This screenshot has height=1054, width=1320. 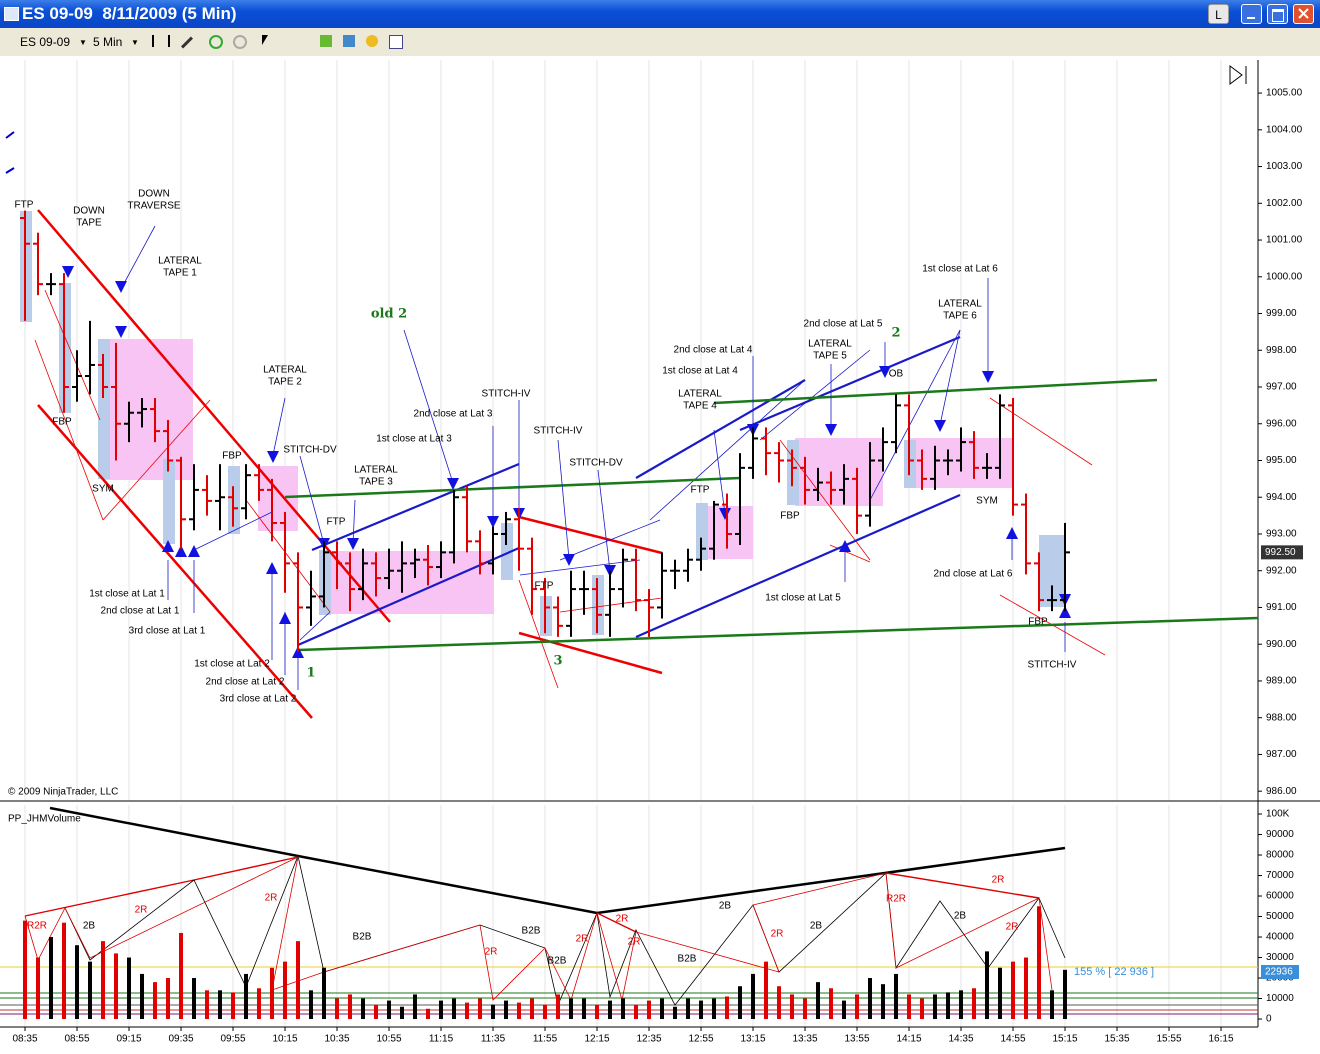 What do you see at coordinates (960, 1039) in the screenshot?
I see `x-tick-label: 14:35` at bounding box center [960, 1039].